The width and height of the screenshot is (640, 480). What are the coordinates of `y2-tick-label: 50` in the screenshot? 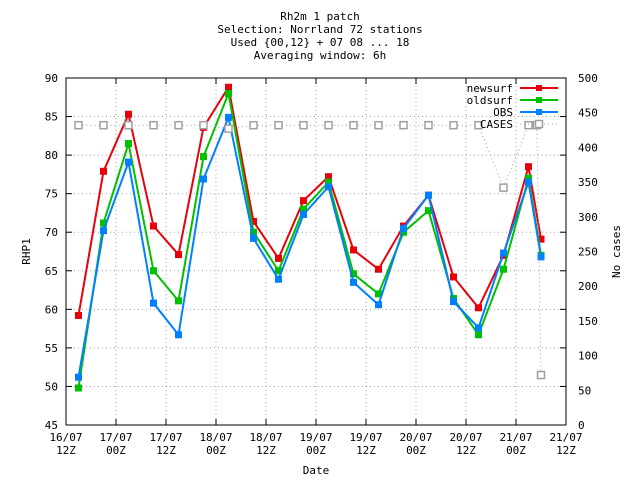 It's located at (584, 390).